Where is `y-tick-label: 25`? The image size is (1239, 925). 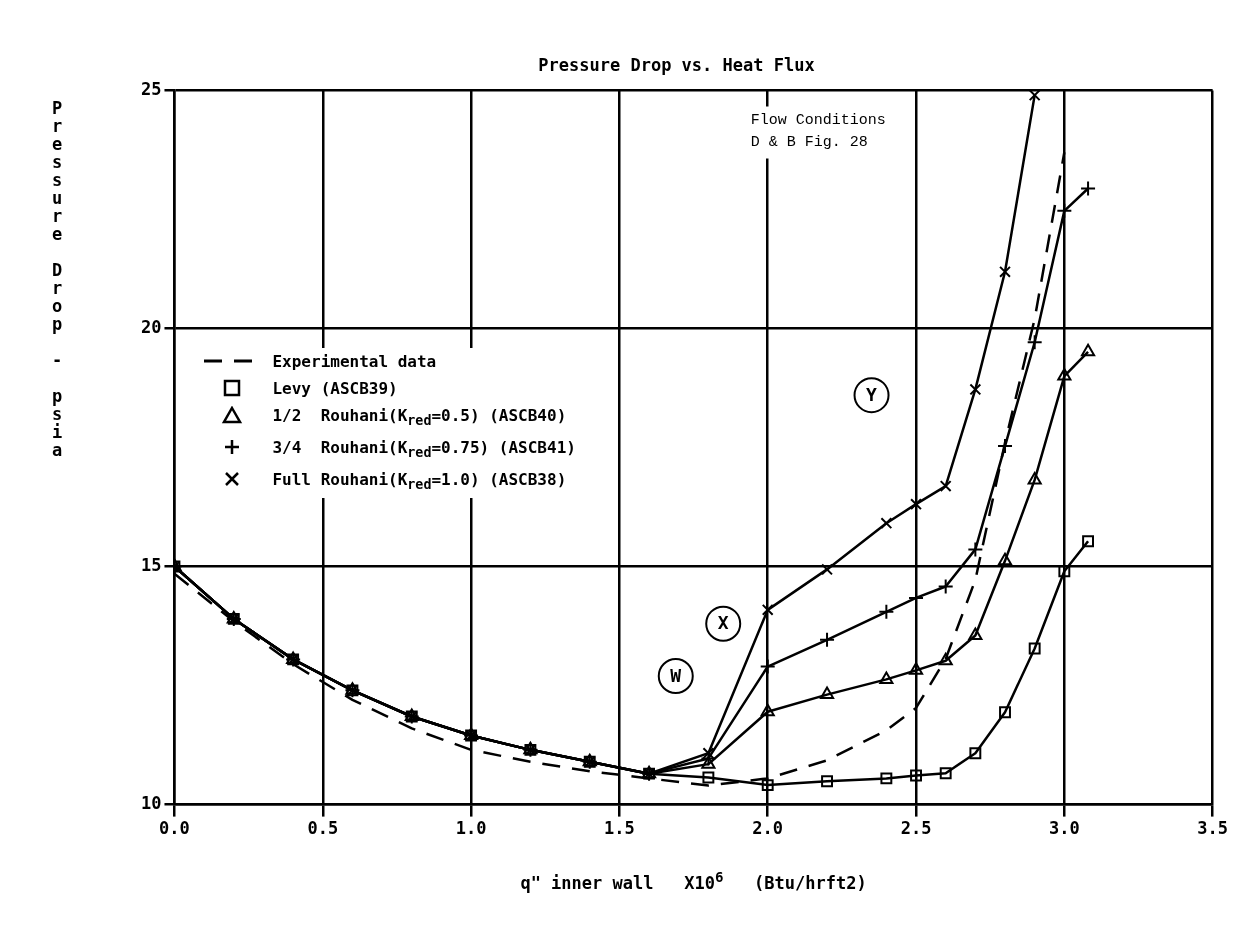 y-tick-label: 25 is located at coordinates (151, 88).